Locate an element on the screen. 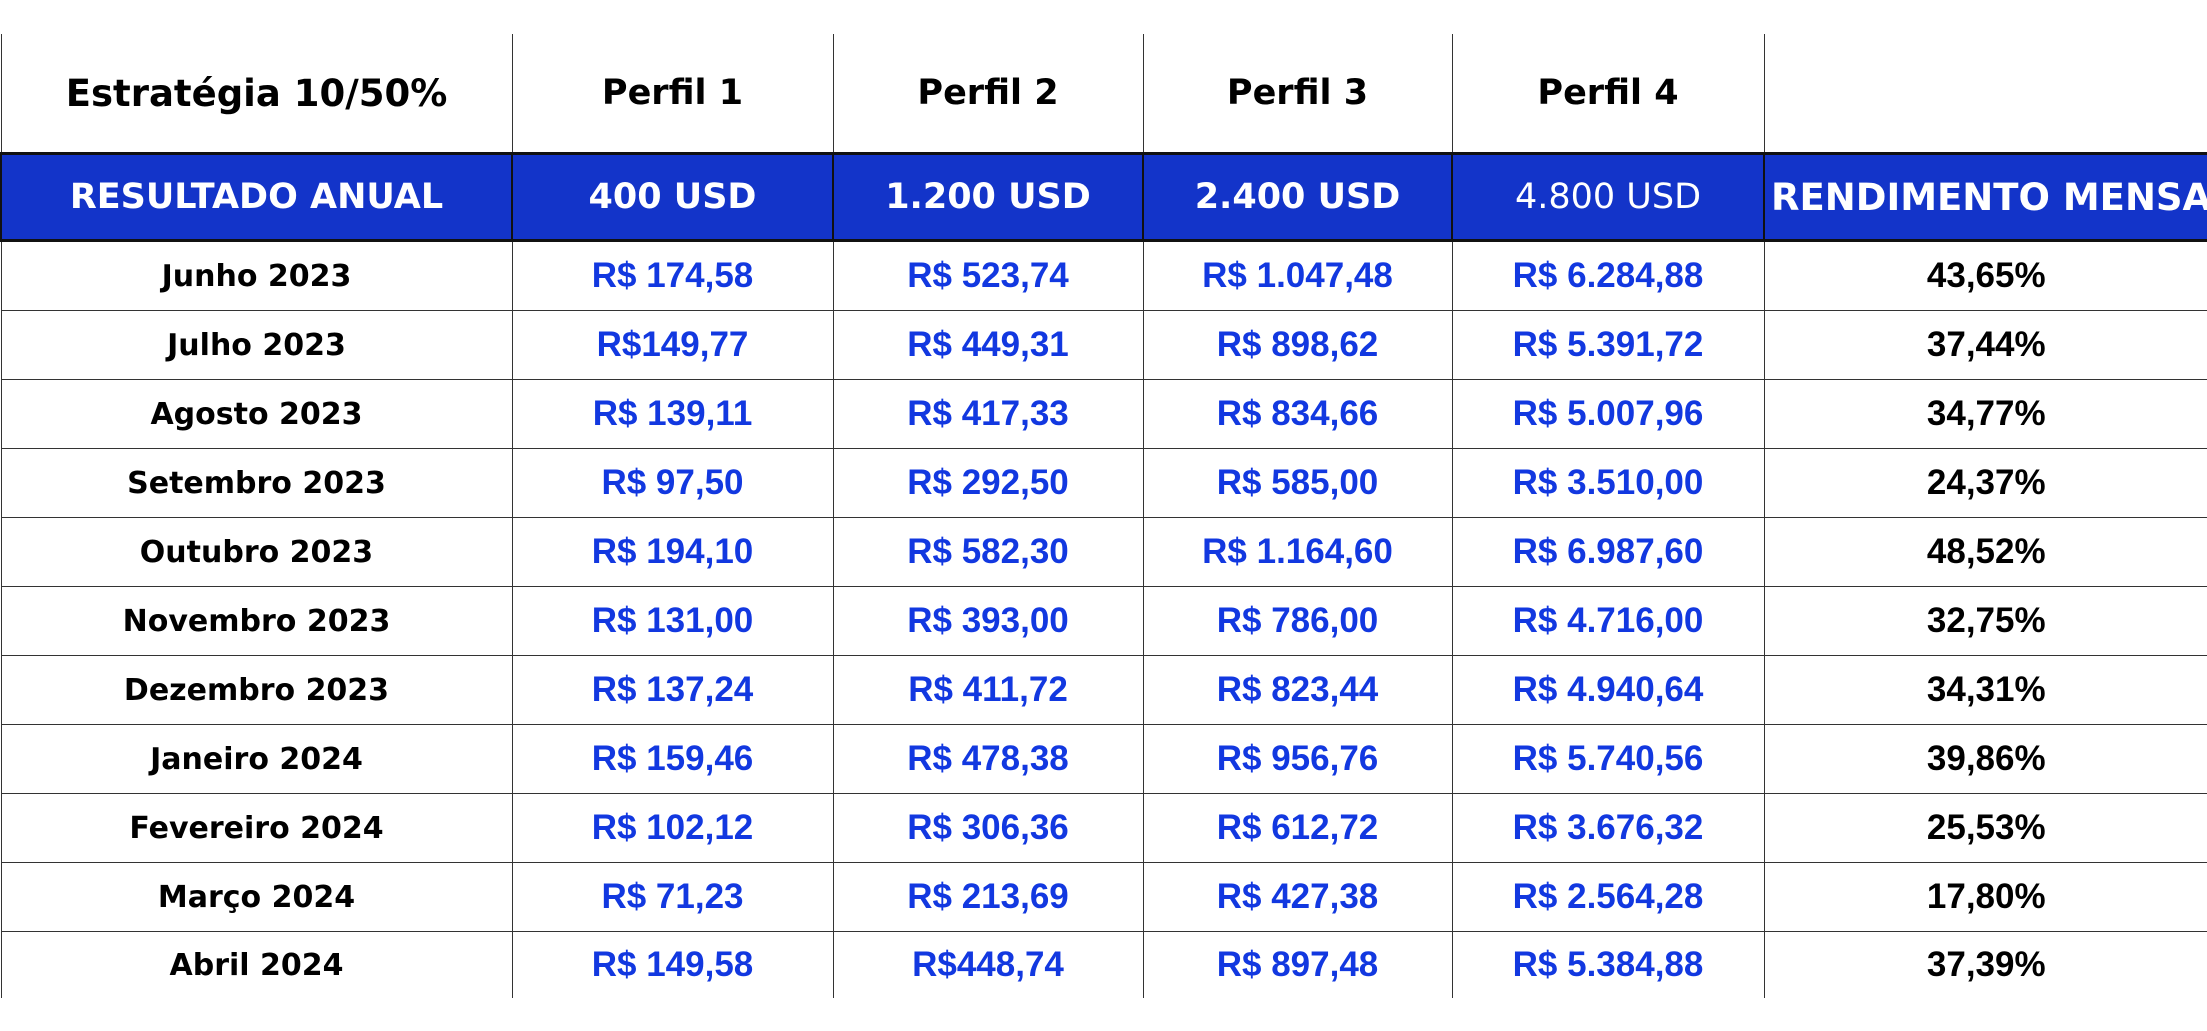 The image size is (2207, 1031). profile-1-value-cell: R$ 137,24 is located at coordinates (672, 690).